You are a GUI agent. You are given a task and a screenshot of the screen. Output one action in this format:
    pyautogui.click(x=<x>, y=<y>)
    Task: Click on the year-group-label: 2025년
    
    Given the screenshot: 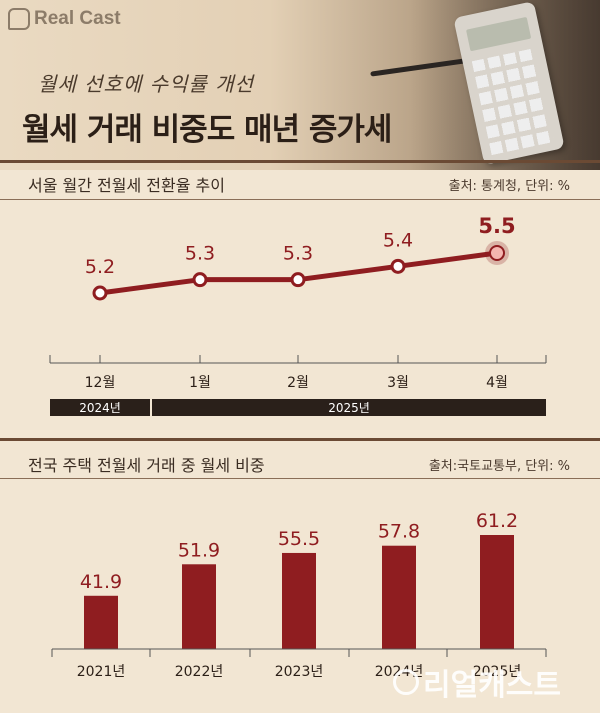 What is the action you would take?
    pyautogui.click(x=349, y=408)
    